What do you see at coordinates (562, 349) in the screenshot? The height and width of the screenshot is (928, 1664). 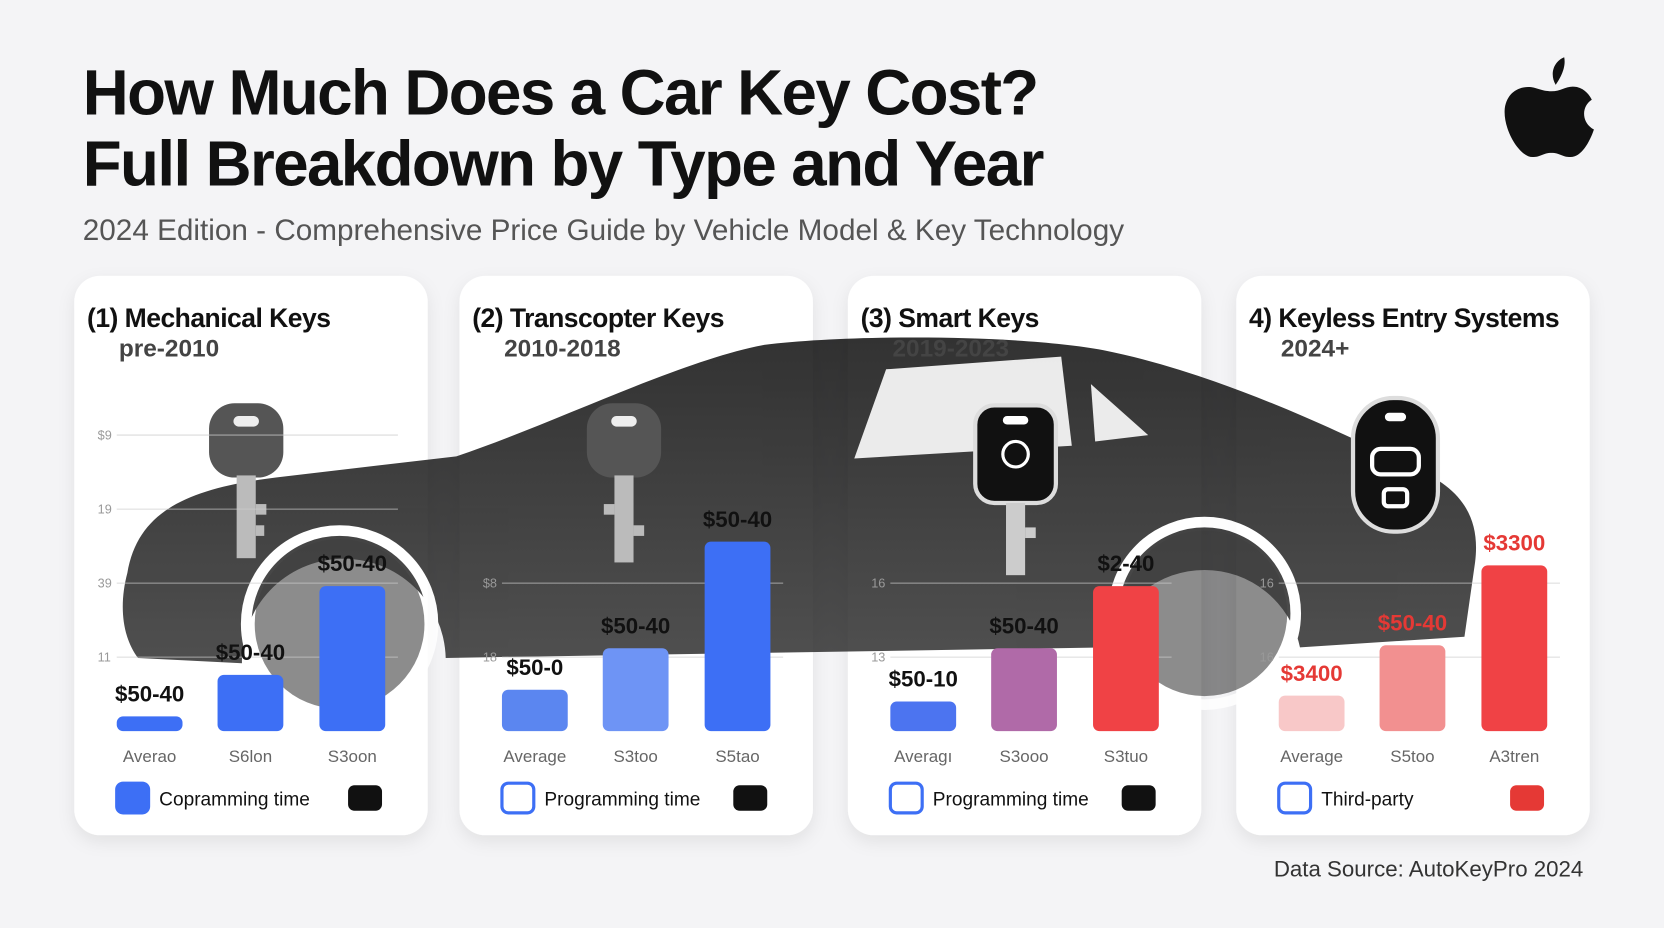 I see `chart-subtitle: 2010-2018` at bounding box center [562, 349].